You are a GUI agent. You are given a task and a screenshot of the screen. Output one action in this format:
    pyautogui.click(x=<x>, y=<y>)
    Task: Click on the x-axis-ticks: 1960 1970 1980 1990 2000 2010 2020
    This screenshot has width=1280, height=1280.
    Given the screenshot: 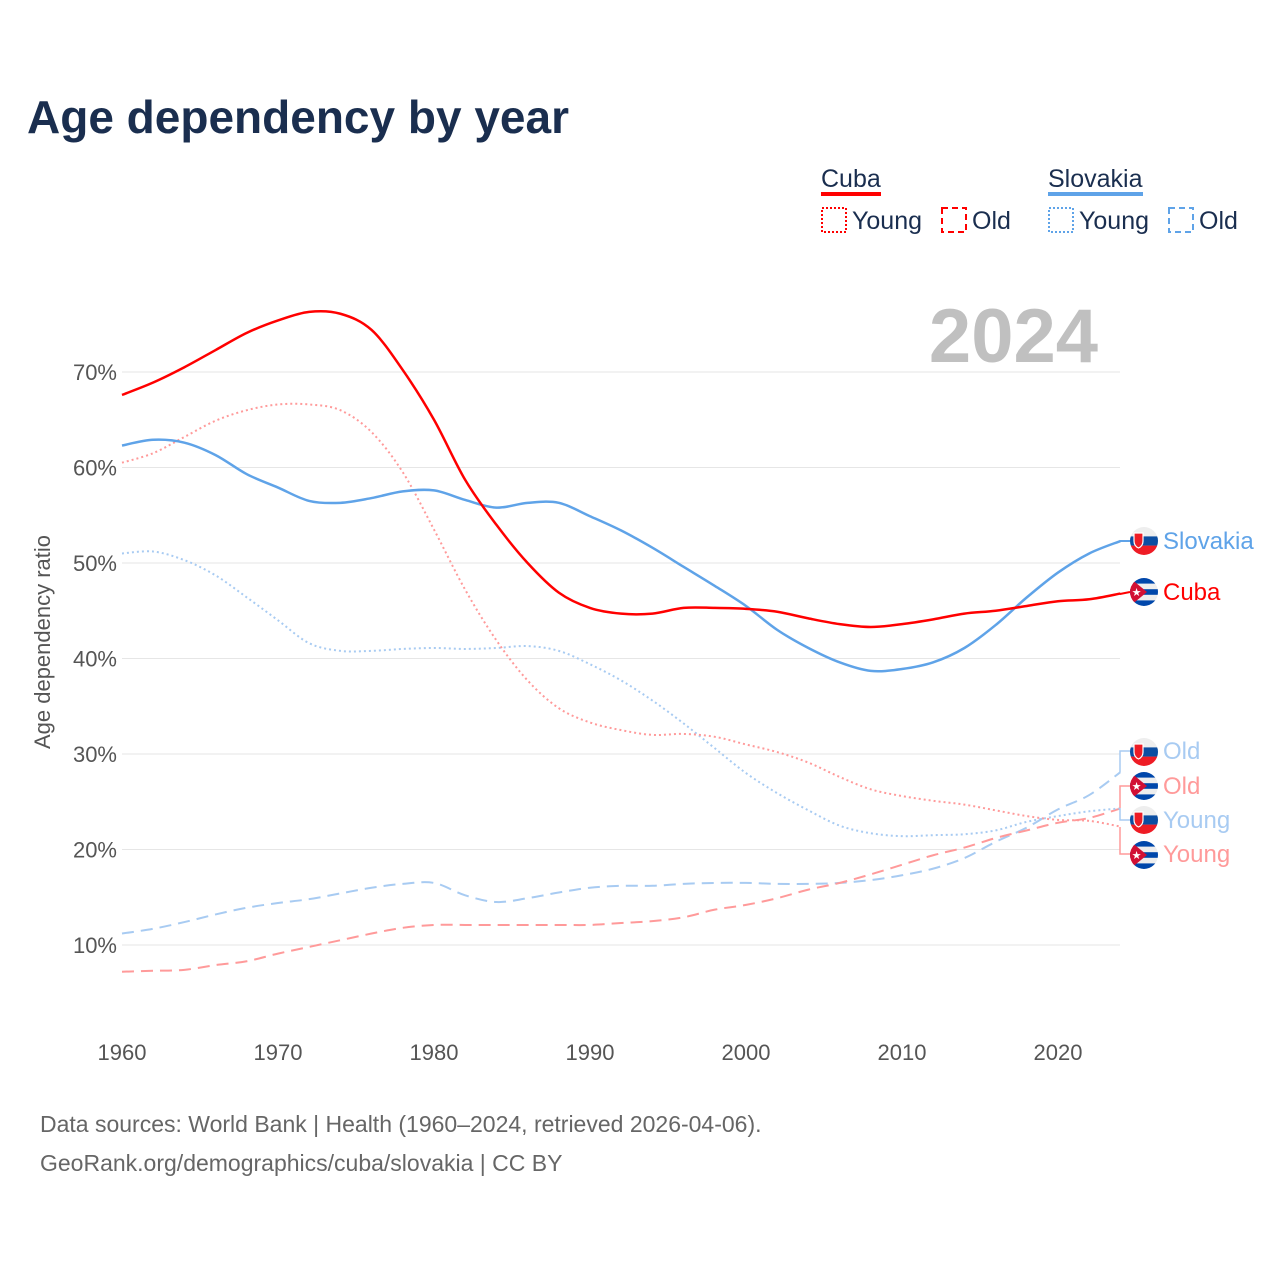 What is the action you would take?
    pyautogui.click(x=590, y=1052)
    